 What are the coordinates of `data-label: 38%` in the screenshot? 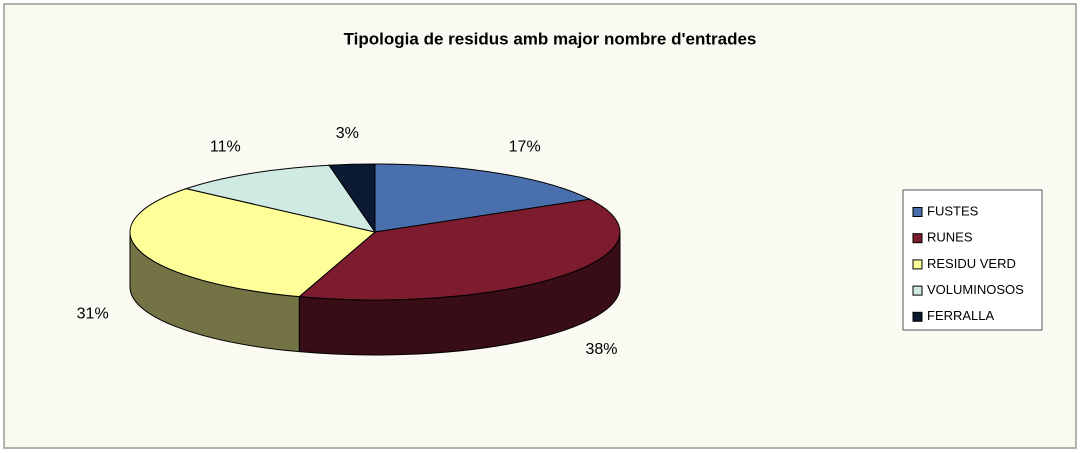 It's located at (602, 349).